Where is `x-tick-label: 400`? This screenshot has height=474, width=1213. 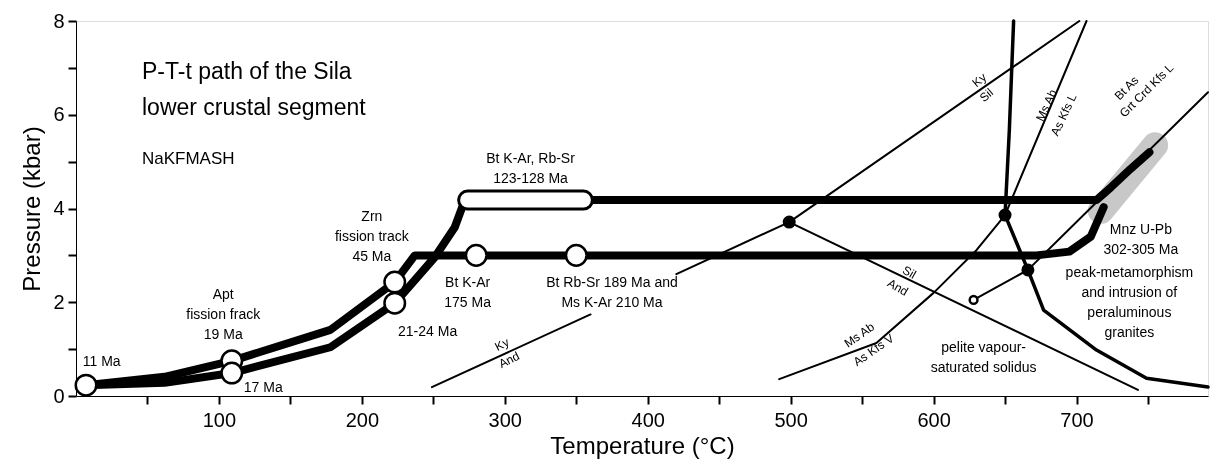
x-tick-label: 400 is located at coordinates (648, 419).